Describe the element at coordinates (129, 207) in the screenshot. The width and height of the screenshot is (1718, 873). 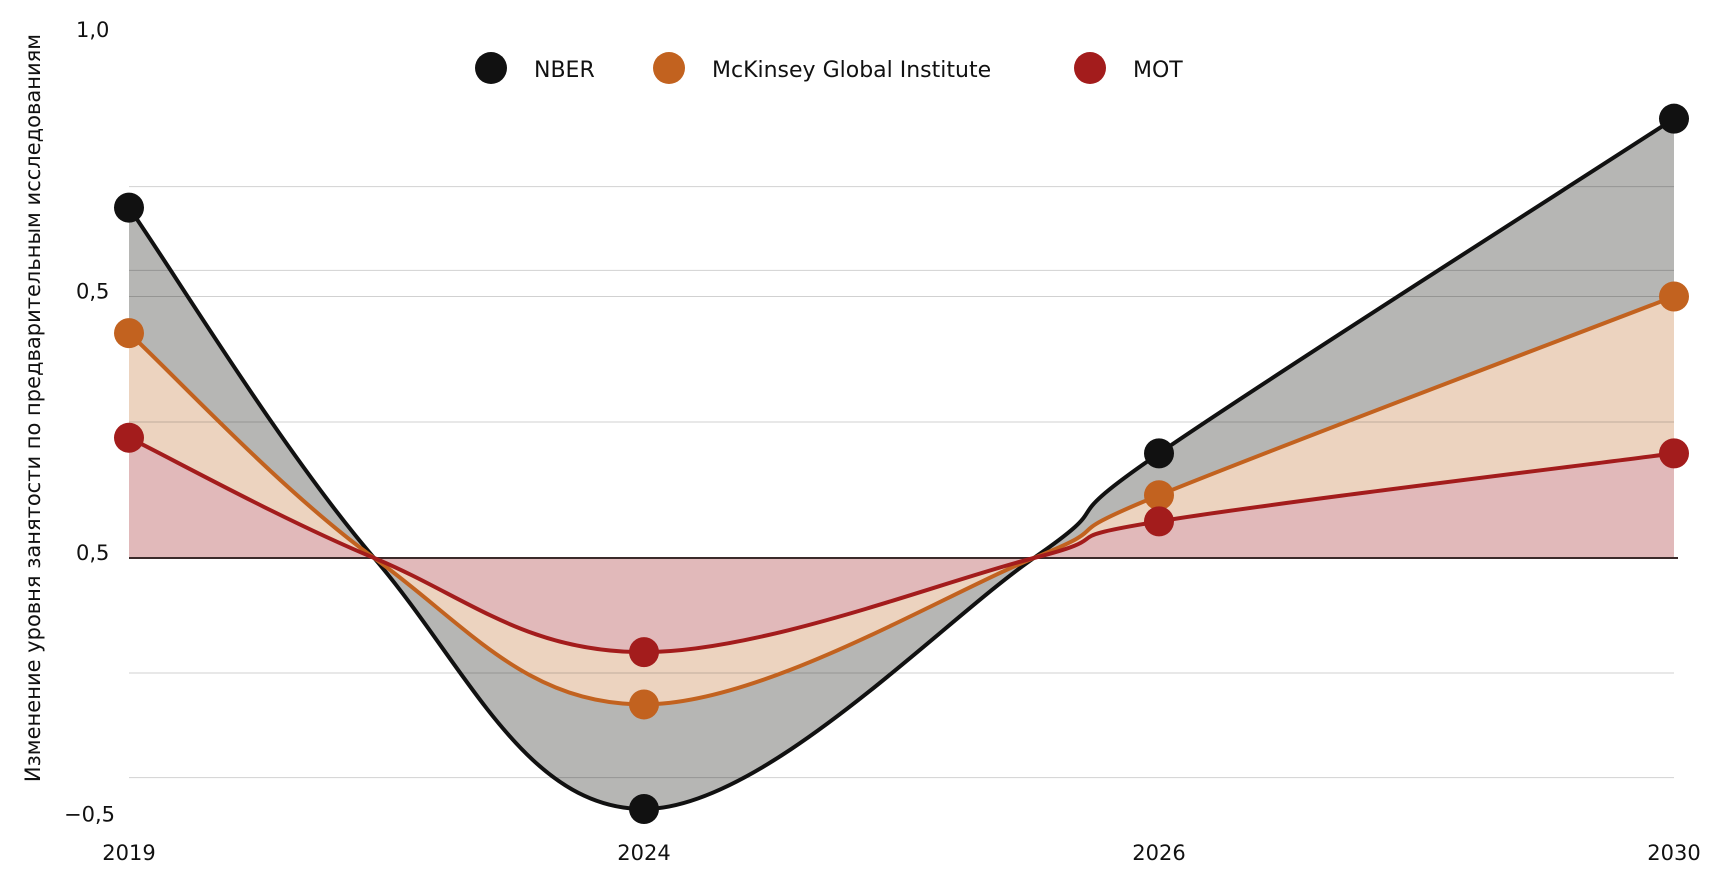
I see `point-nber-2019` at that location.